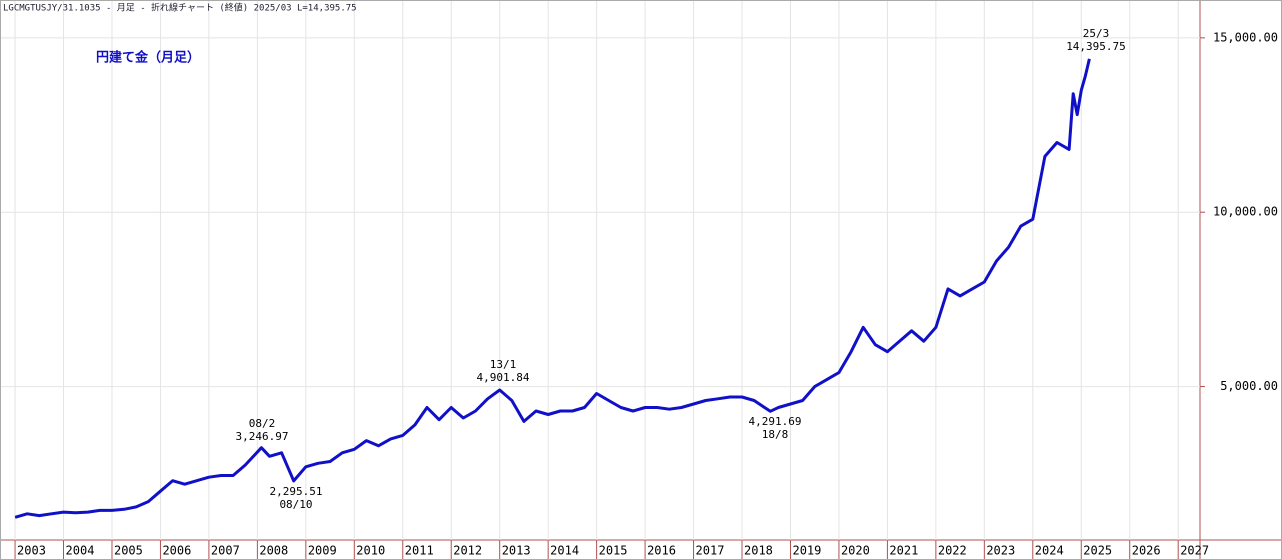  I want to click on x-tick-label: 2007, so click(225, 551).